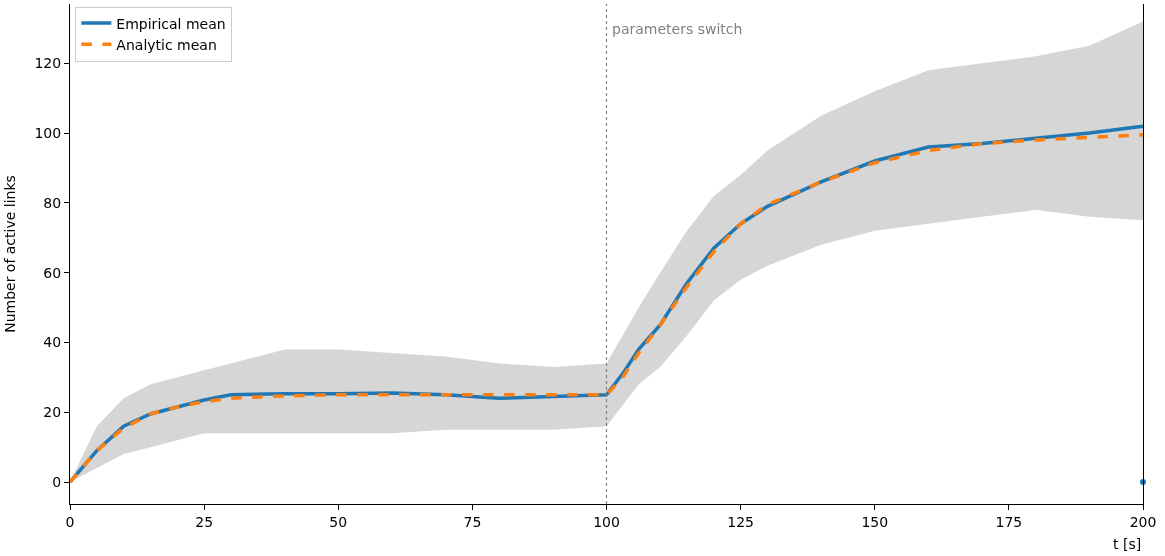 The height and width of the screenshot is (556, 1165). I want to click on y-tick-label: 80, so click(52, 202).